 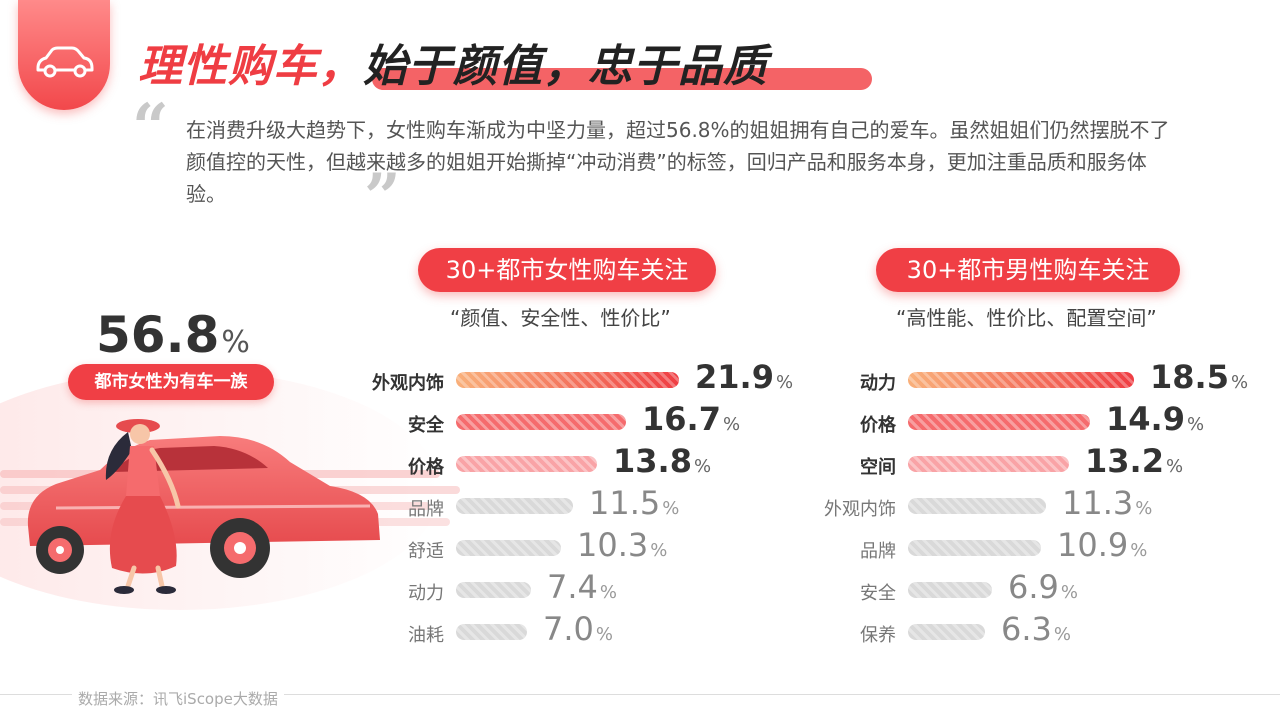 I want to click on page-title: 理性购车，始于颜值，忠于品质, so click(x=453, y=62).